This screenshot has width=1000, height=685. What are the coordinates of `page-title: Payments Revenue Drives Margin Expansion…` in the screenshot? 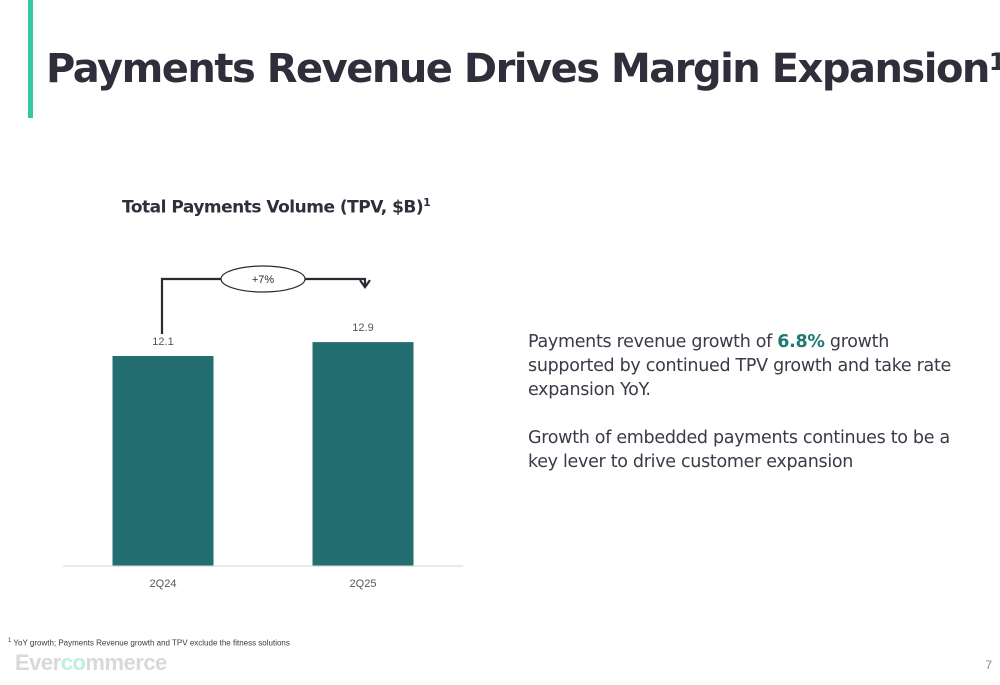 It's located at (523, 69).